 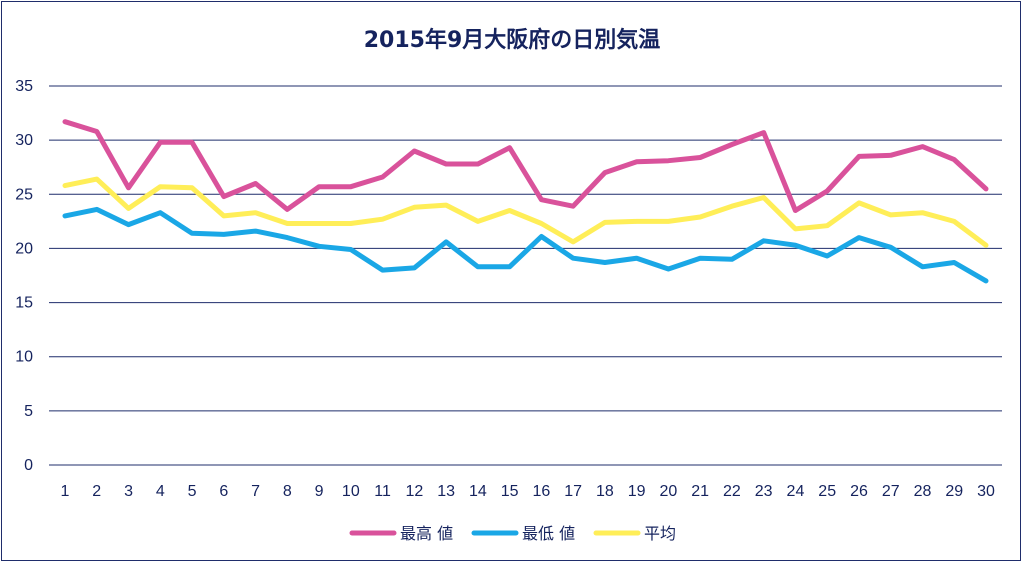 I want to click on y-tick-label: 15, so click(x=24, y=303).